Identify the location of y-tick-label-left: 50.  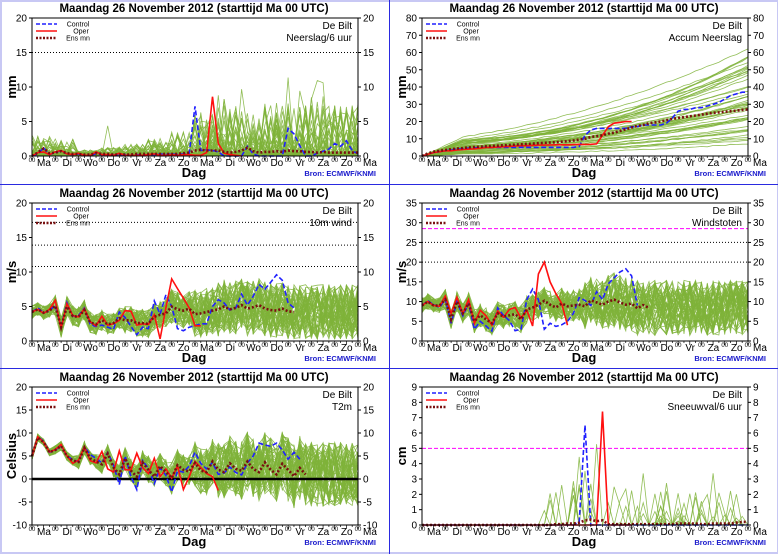
(412, 70).